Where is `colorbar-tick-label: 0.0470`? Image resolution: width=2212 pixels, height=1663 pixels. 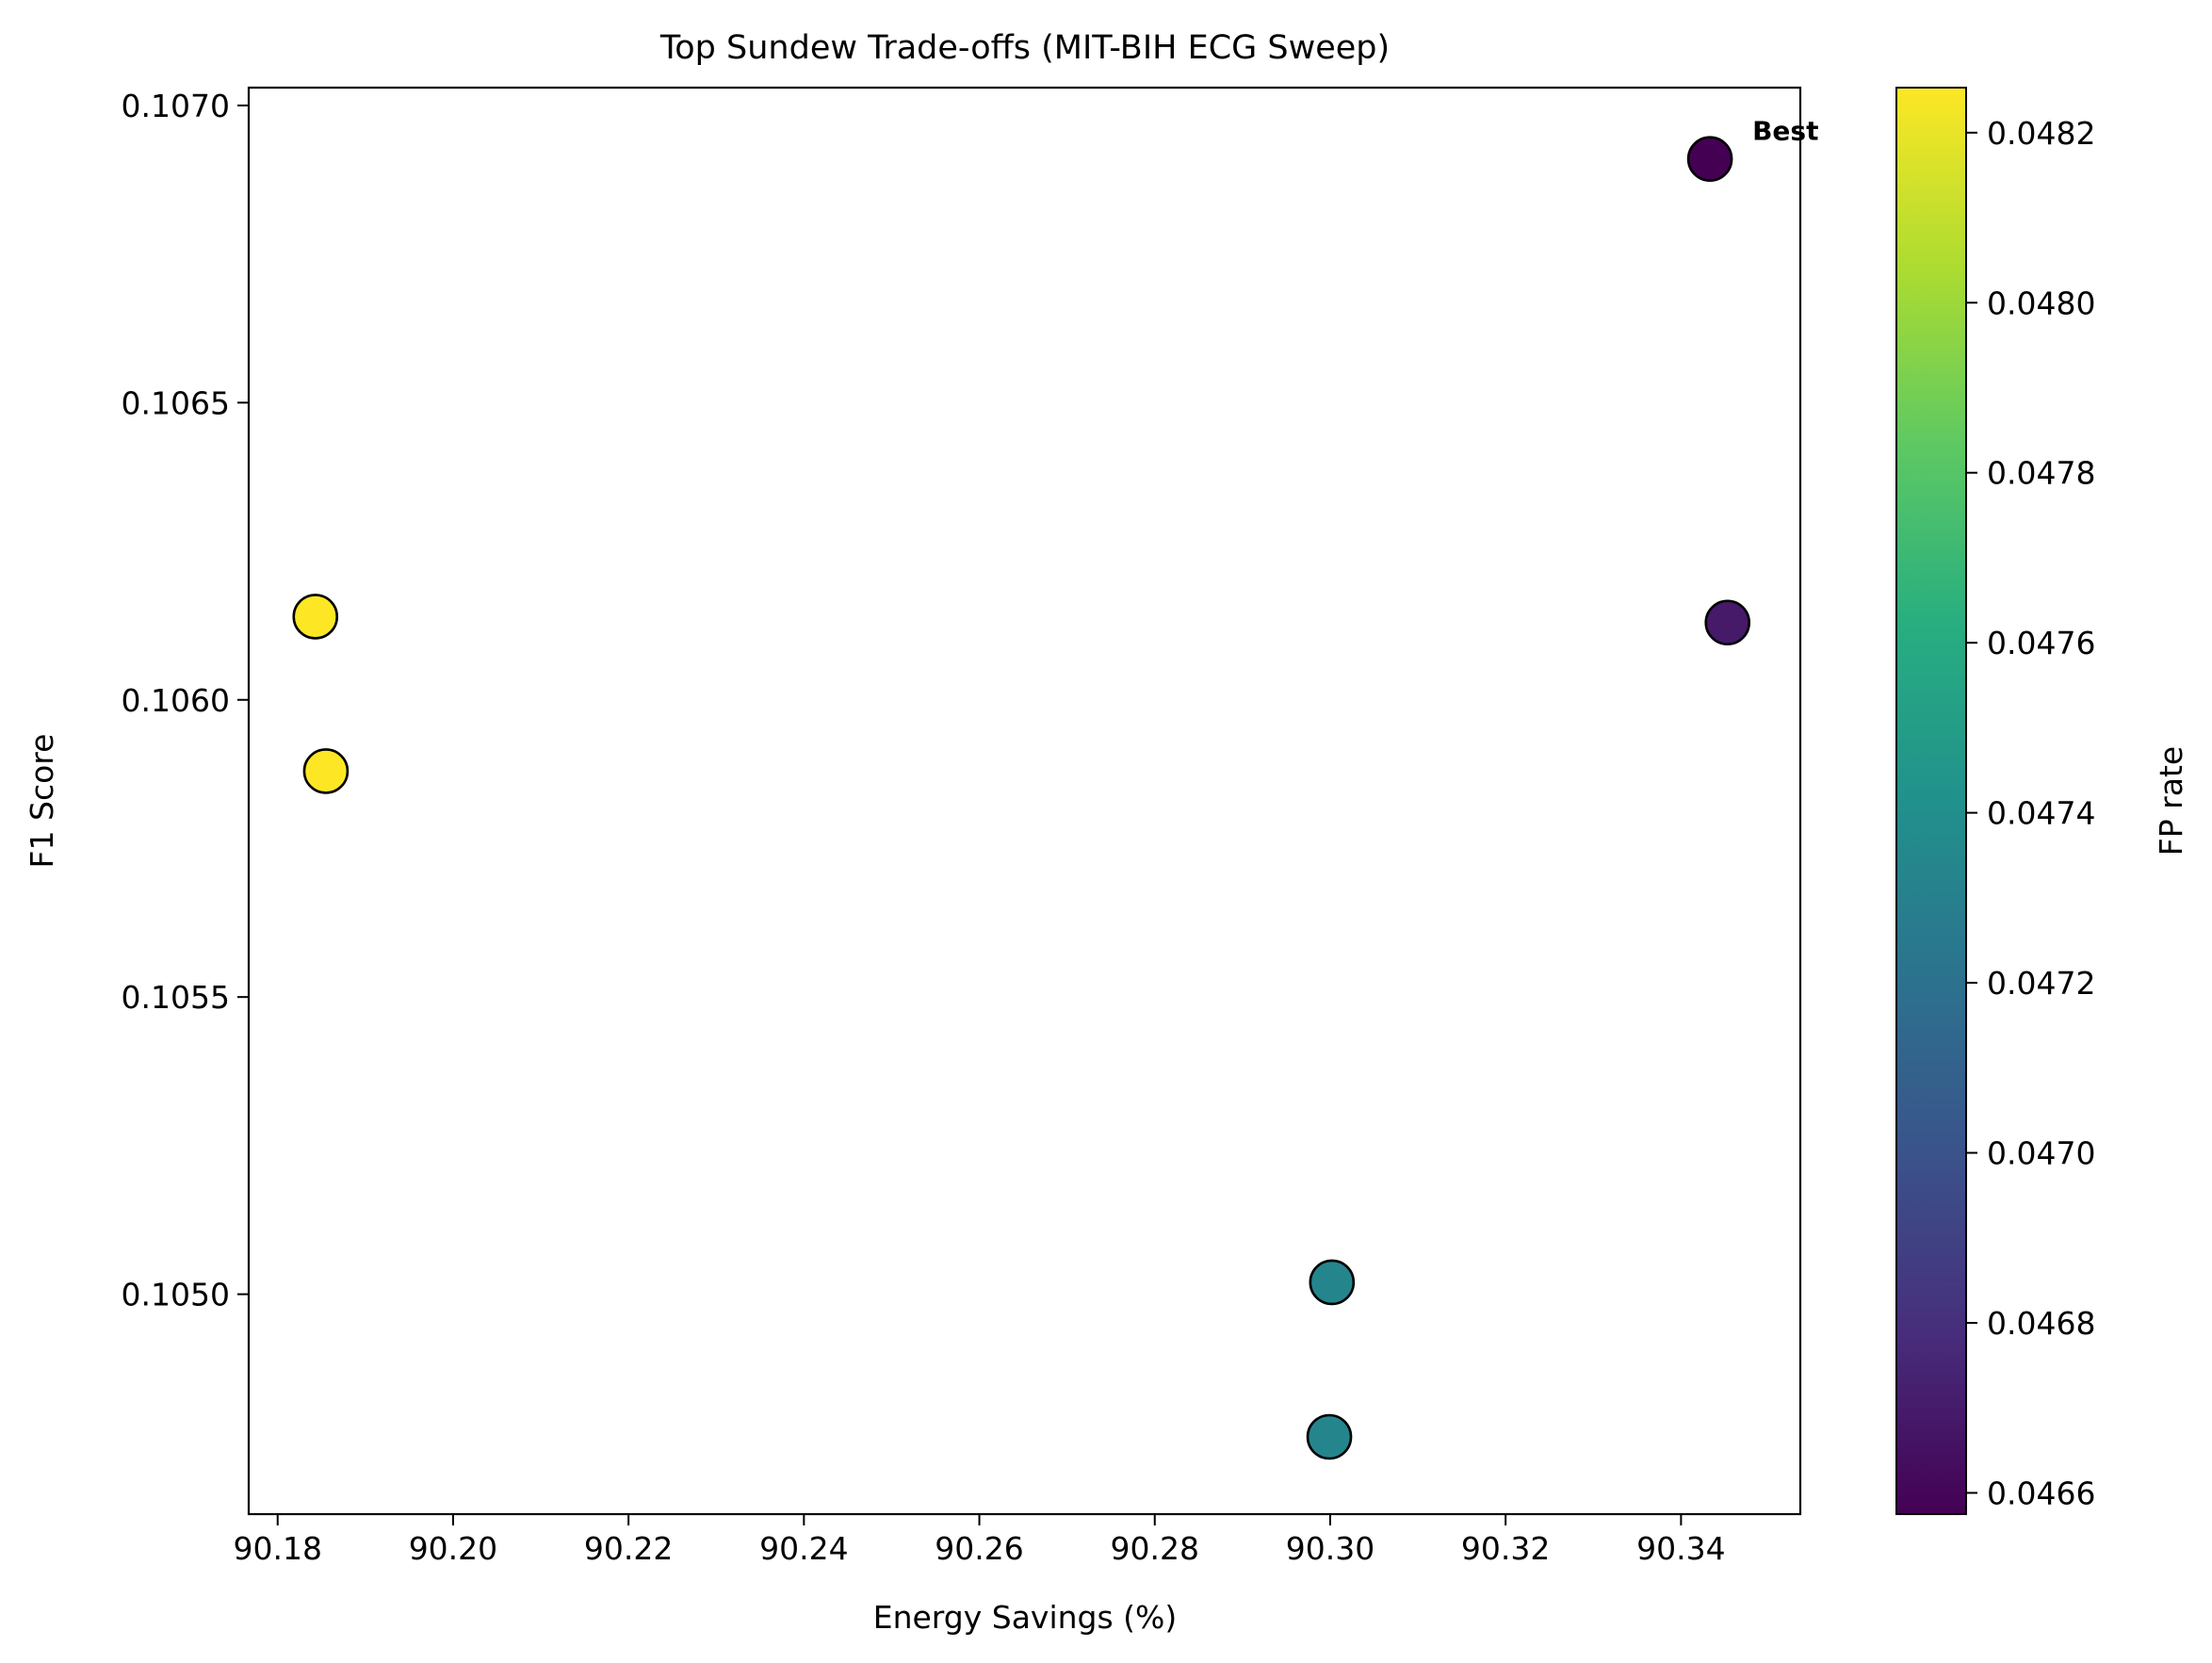 colorbar-tick-label: 0.0470 is located at coordinates (2041, 1153).